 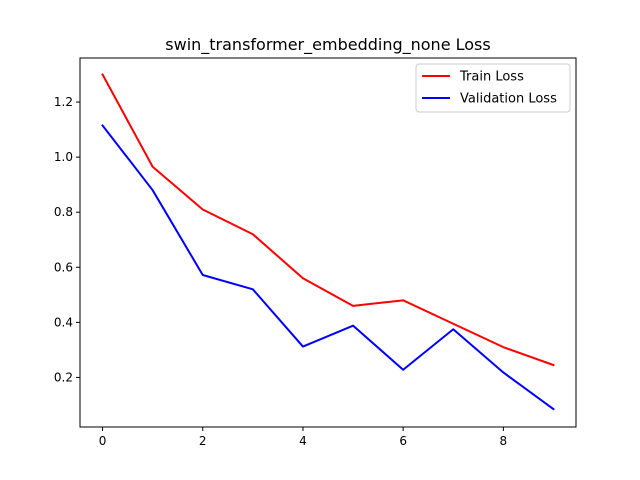 I want to click on y-tick-label: 0.6, so click(x=63, y=267).